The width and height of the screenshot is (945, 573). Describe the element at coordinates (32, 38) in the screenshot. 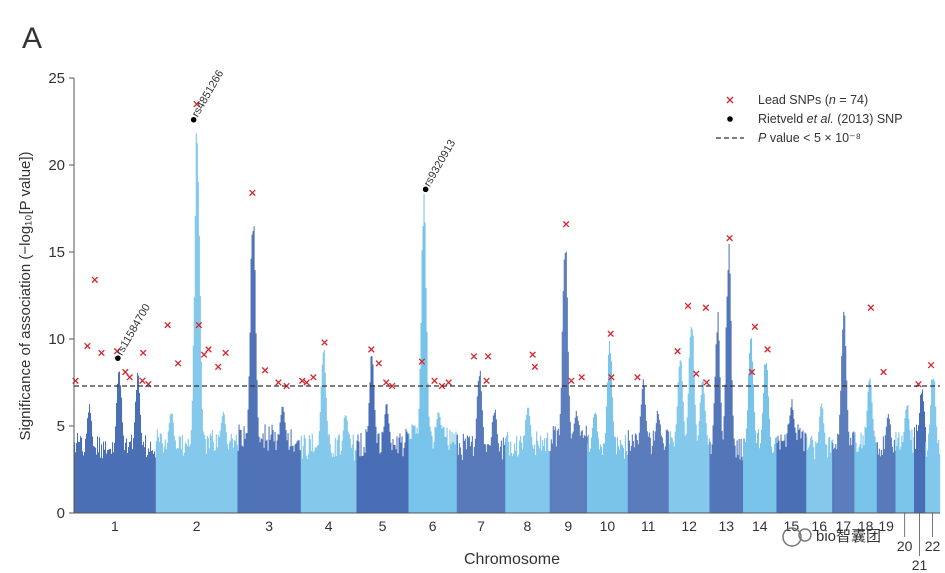

I see `panel-label: A` at that location.